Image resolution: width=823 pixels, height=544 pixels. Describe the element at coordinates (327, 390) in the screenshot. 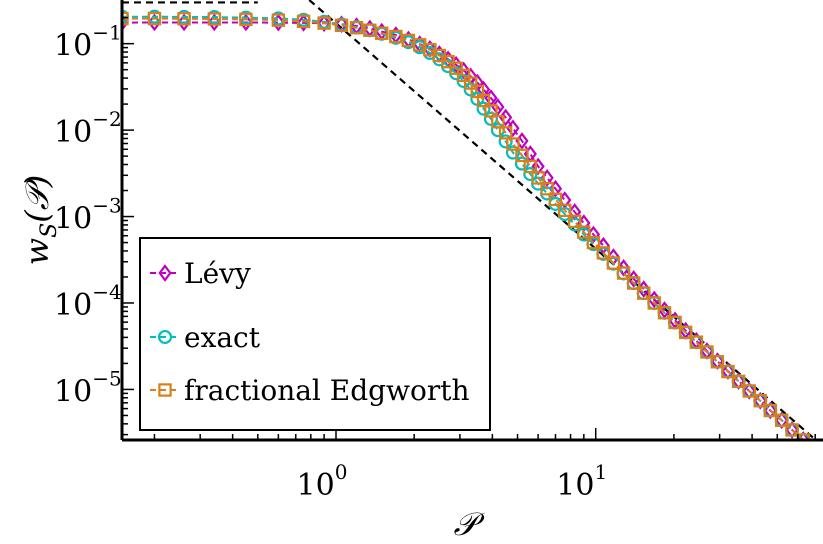

I see `legend-label-square: fractional Edgworth` at that location.